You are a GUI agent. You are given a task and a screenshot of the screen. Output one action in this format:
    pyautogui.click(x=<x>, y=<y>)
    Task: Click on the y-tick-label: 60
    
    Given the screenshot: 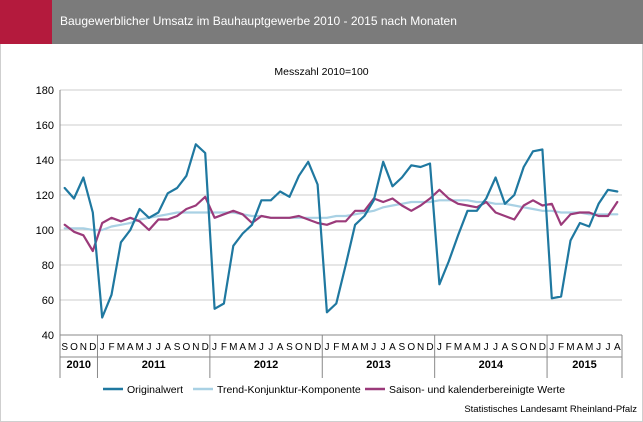 What is the action you would take?
    pyautogui.click(x=48, y=301)
    